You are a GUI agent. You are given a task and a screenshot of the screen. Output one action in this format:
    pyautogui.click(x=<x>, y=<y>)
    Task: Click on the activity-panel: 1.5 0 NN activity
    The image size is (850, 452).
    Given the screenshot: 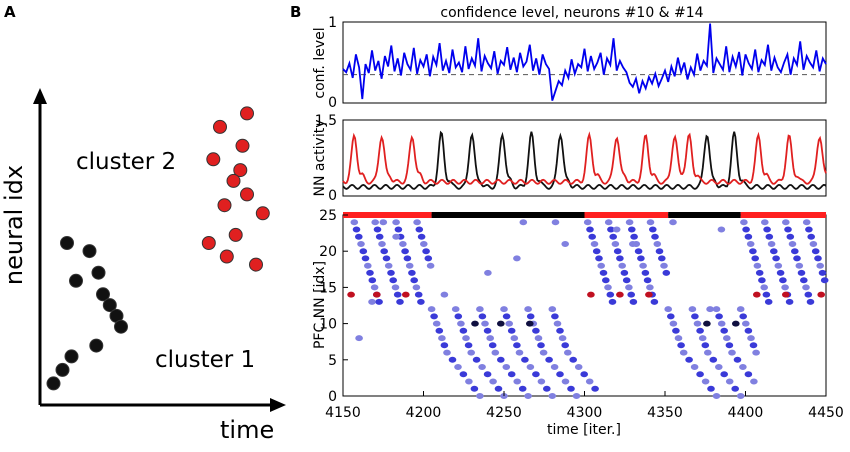 What is the action you would take?
    pyautogui.click(x=569, y=158)
    